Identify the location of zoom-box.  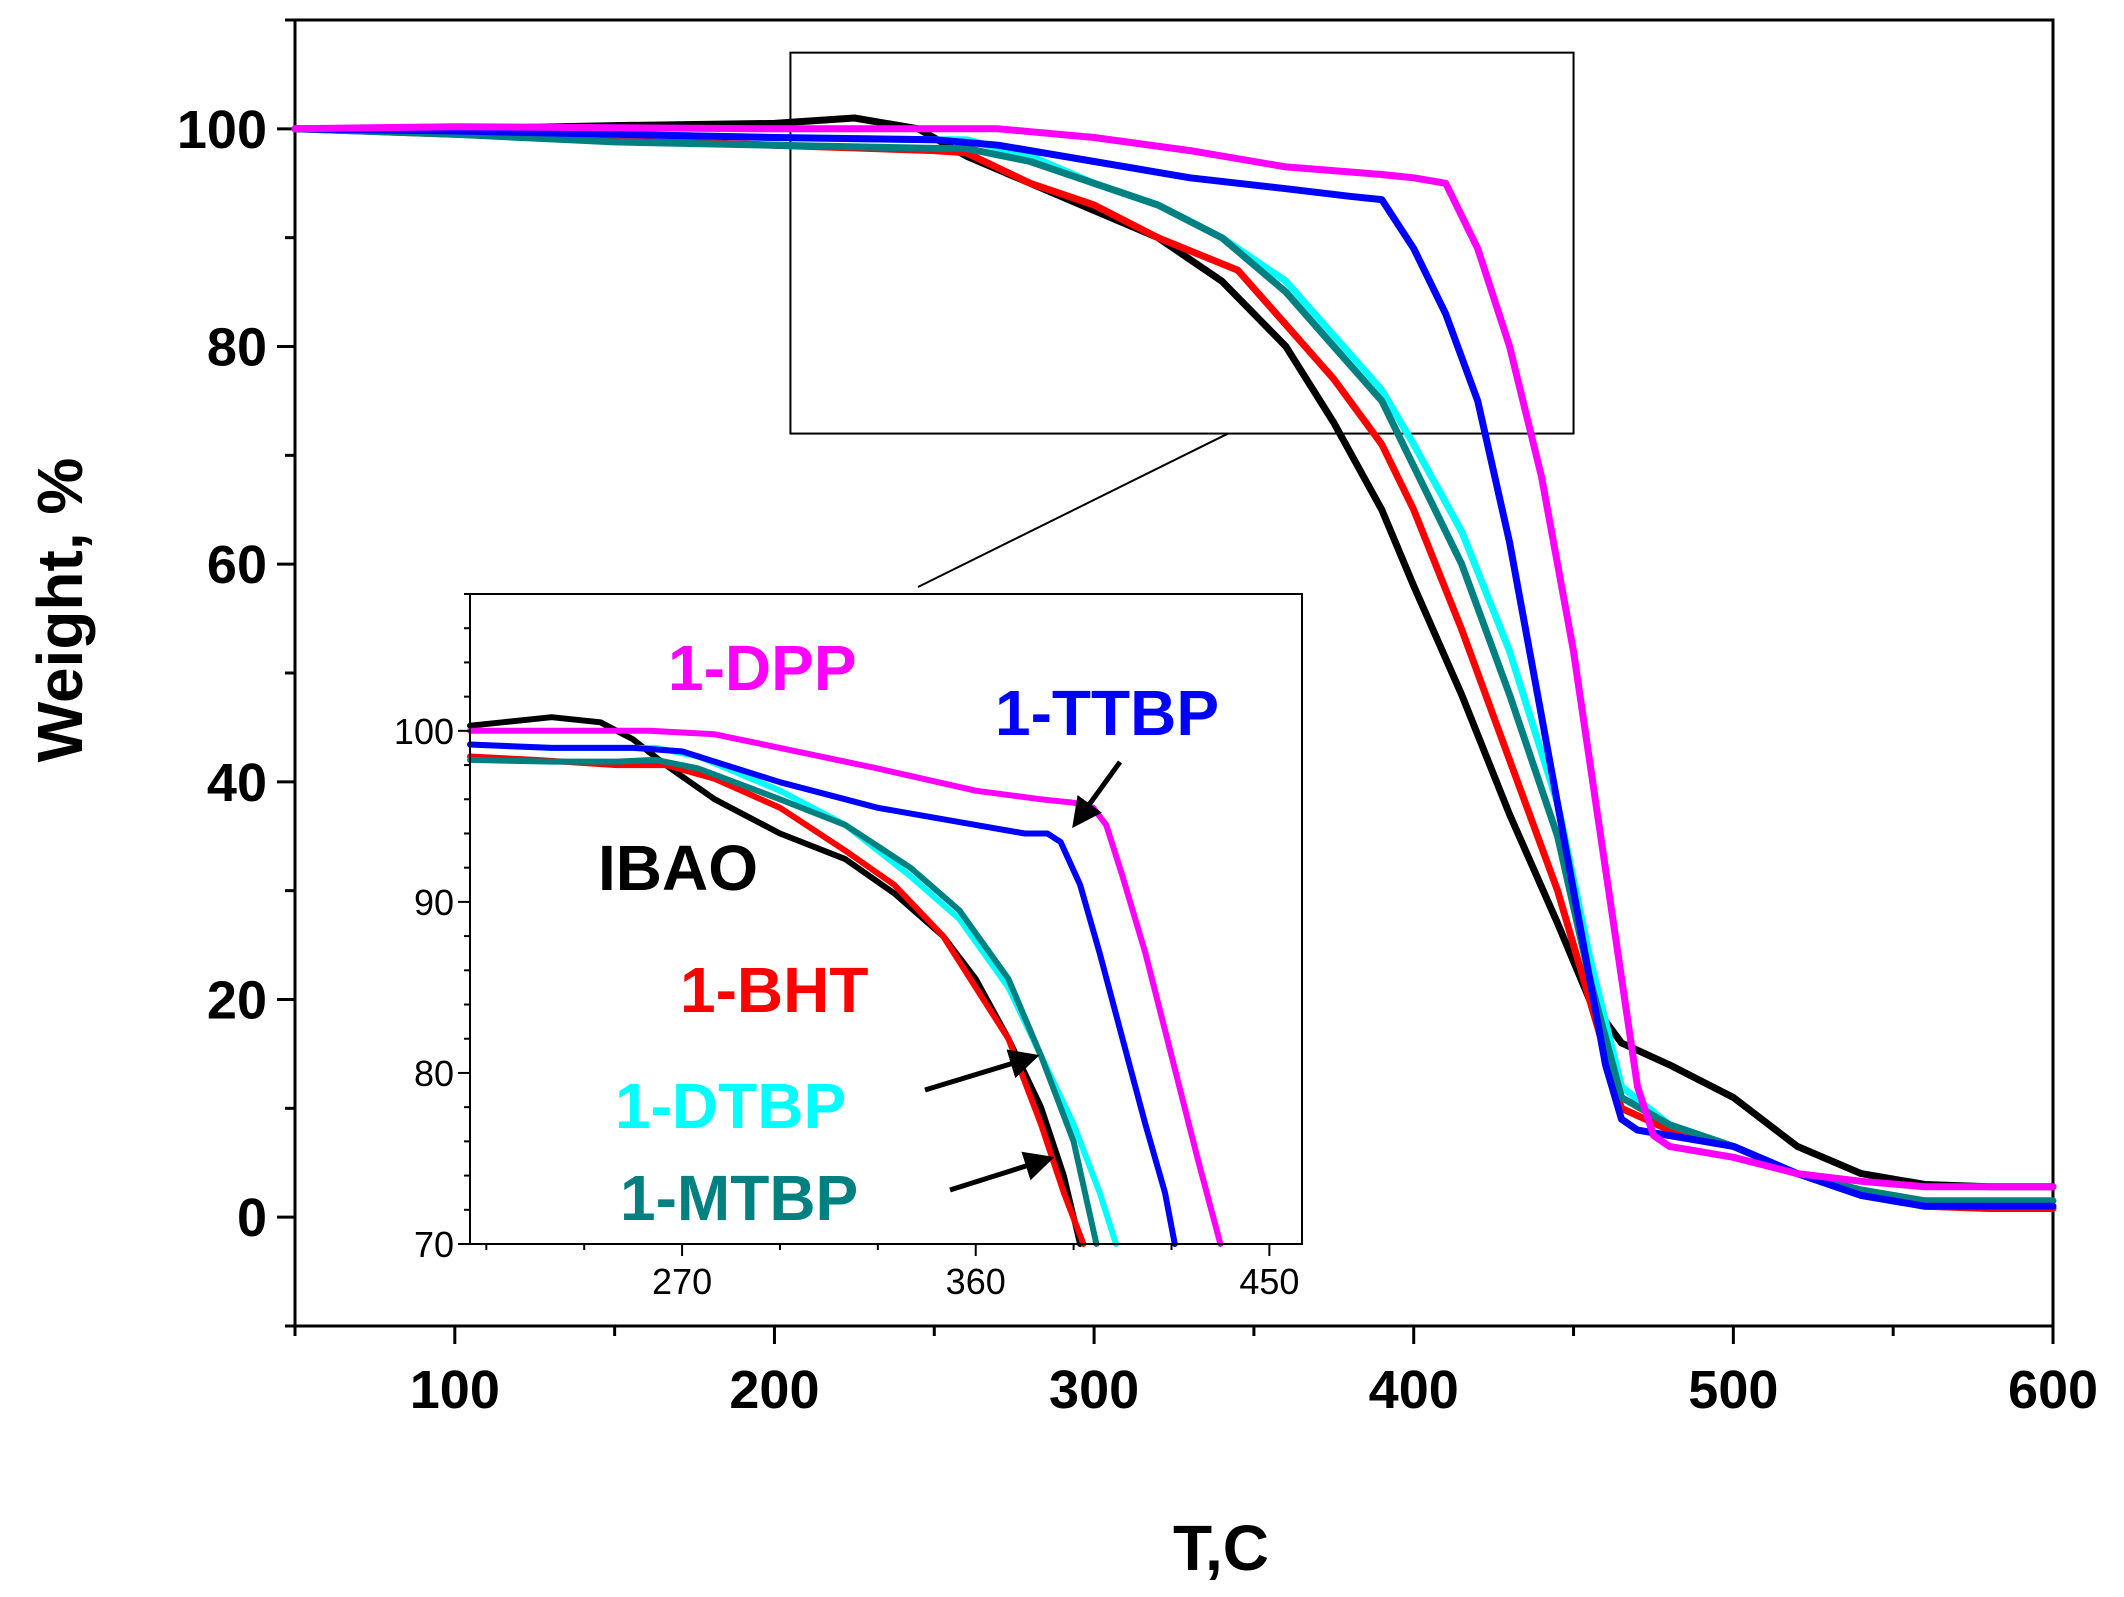
(1182, 243).